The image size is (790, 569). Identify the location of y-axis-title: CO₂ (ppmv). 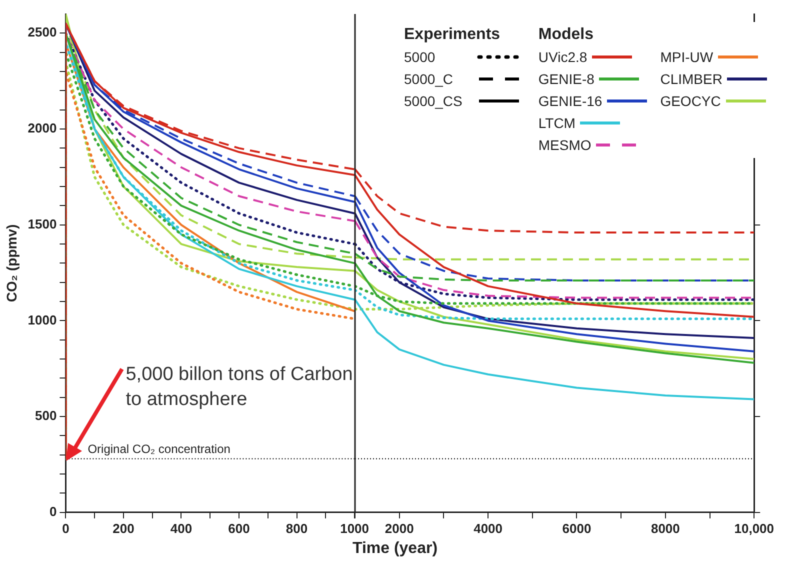
(11, 263).